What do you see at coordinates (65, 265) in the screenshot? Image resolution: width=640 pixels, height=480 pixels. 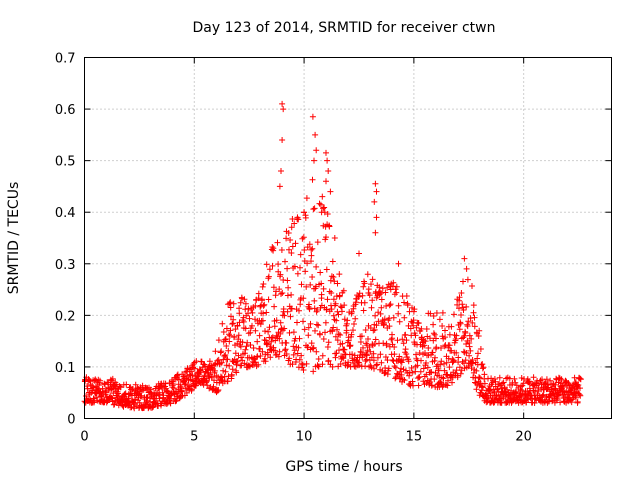 I see `y-tick-label: 0.3` at bounding box center [65, 265].